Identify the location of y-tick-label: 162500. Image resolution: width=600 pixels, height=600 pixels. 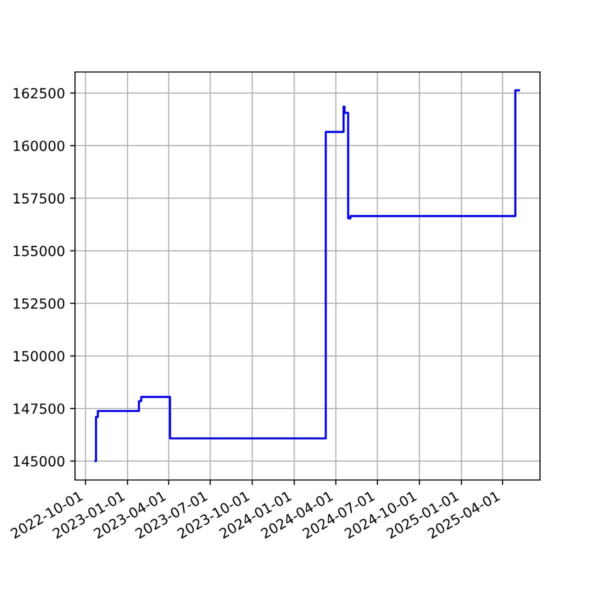
(39, 93).